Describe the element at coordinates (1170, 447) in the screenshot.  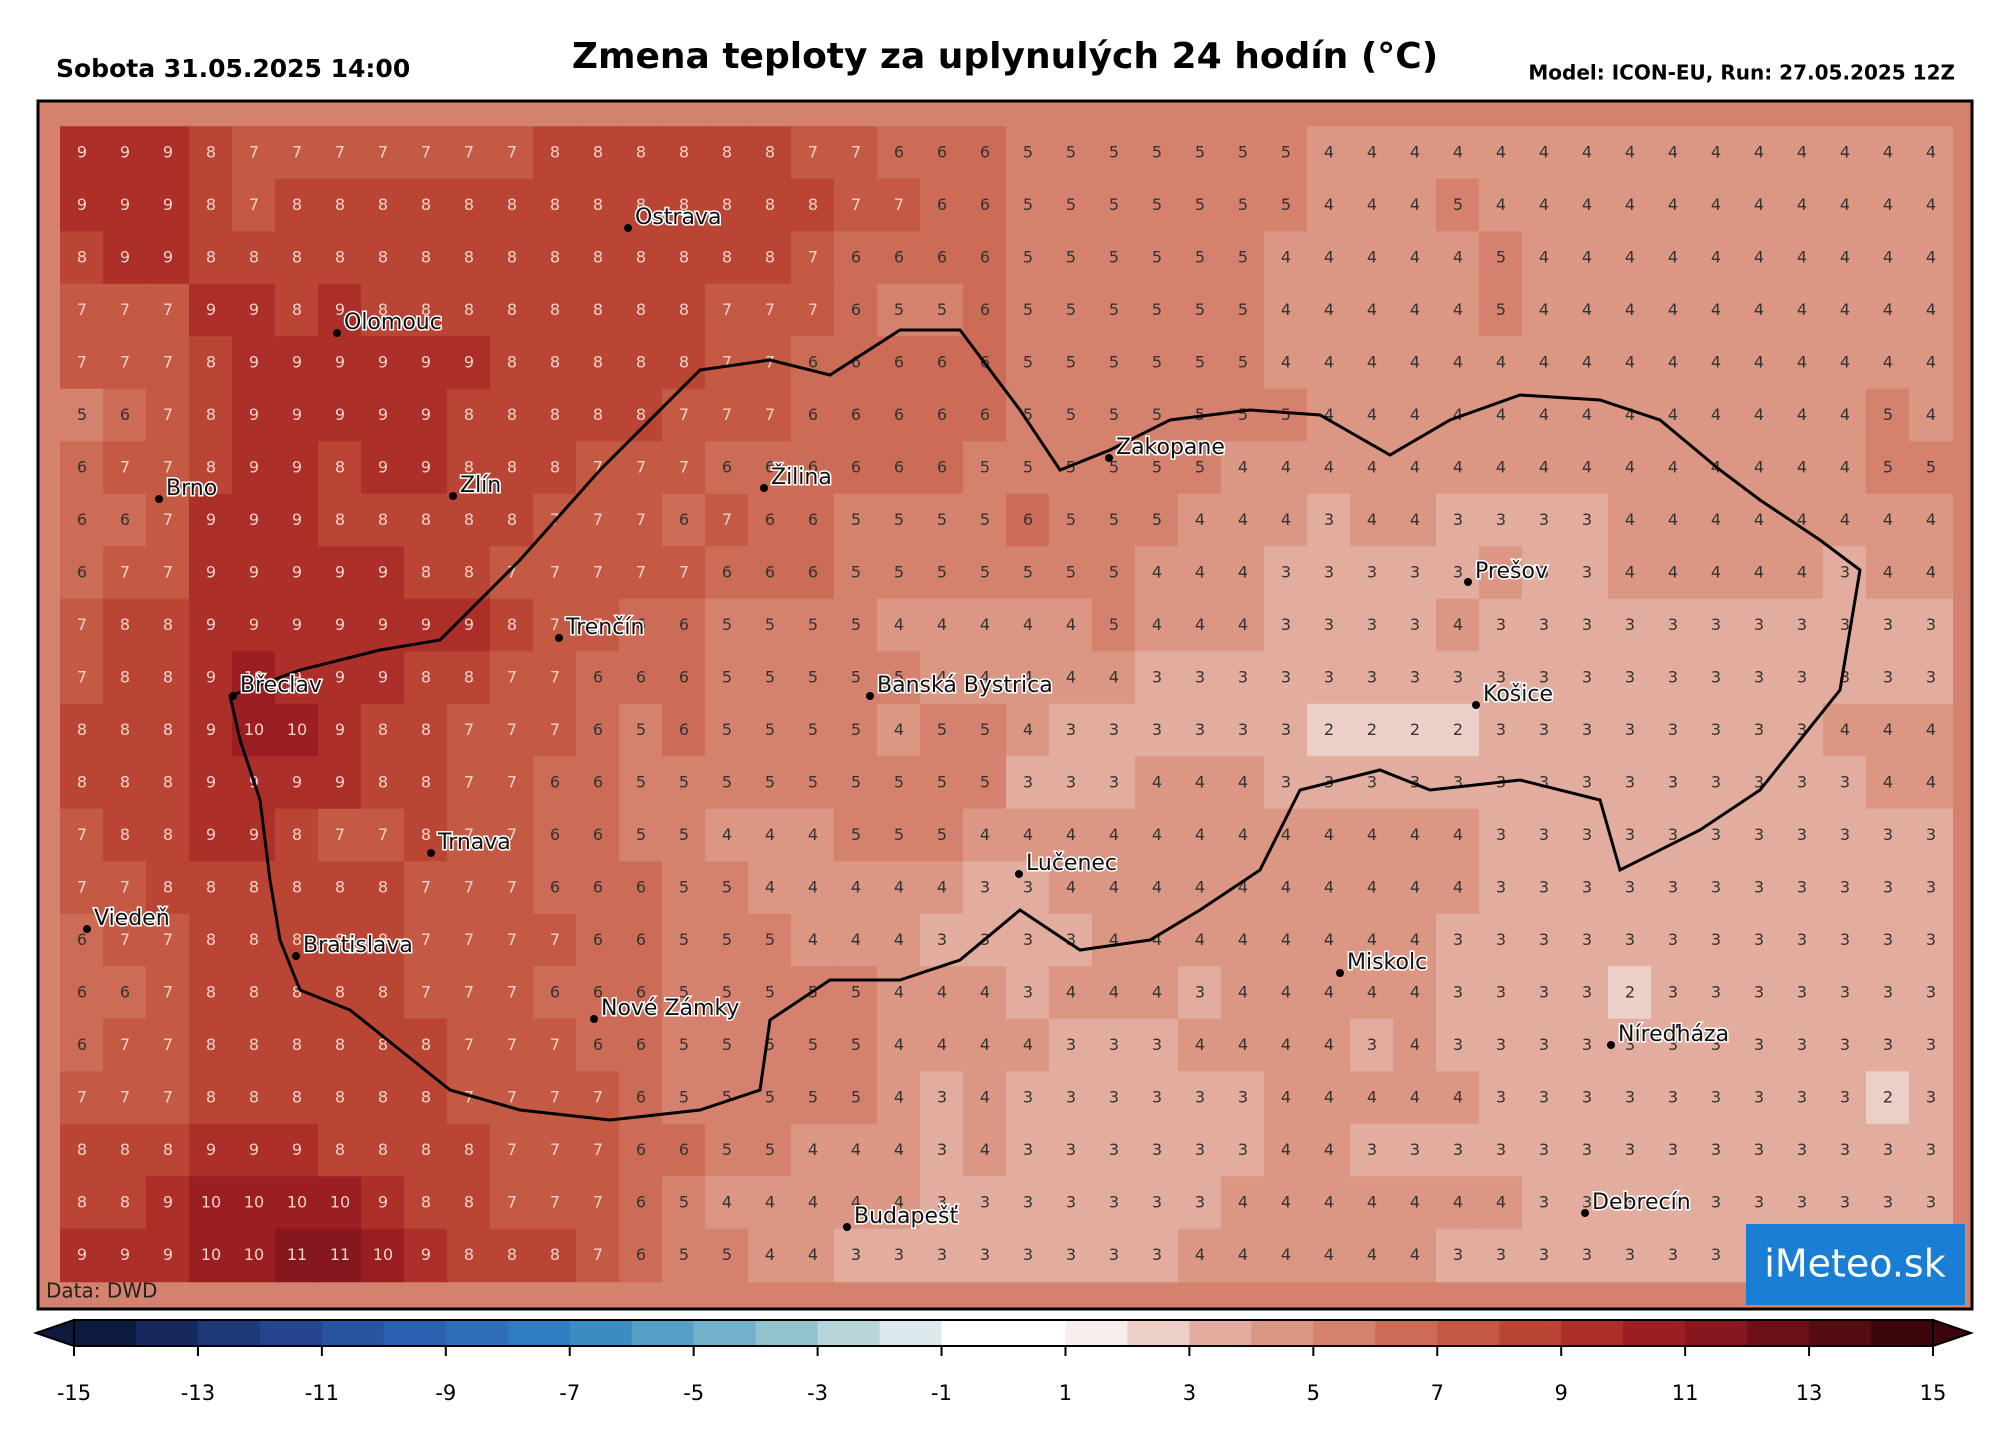
I see `city-label: Zakopane` at that location.